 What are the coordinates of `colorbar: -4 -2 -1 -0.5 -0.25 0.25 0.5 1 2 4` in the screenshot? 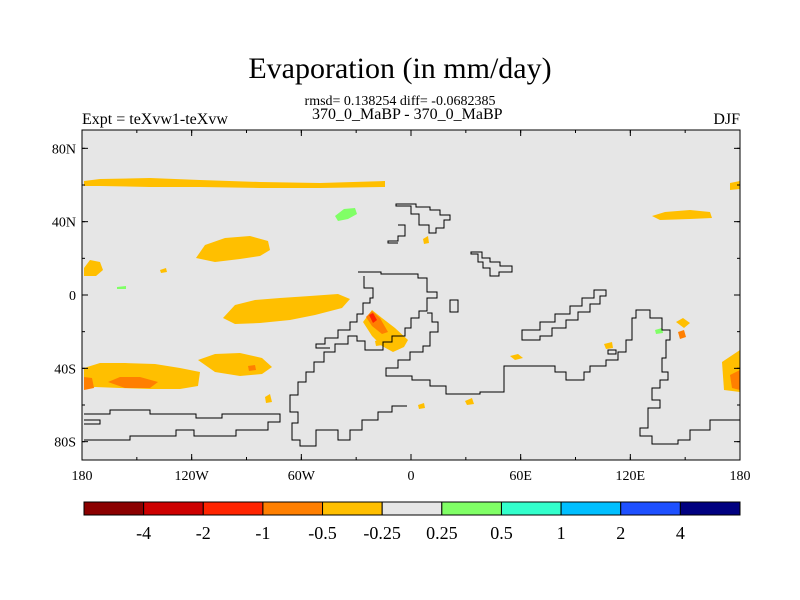 It's located at (412, 522).